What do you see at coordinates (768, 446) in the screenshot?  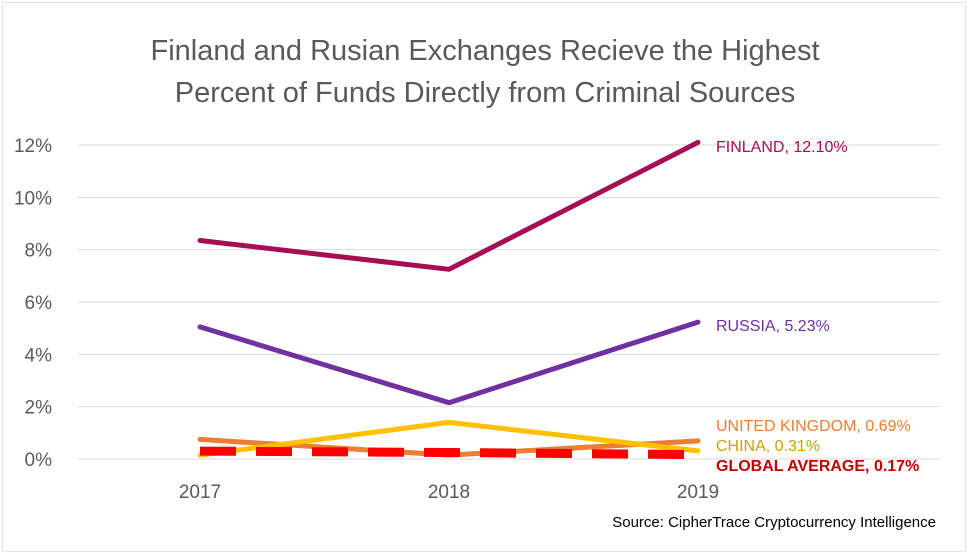 I see `data-label-china: CHINA, 0.31%` at bounding box center [768, 446].